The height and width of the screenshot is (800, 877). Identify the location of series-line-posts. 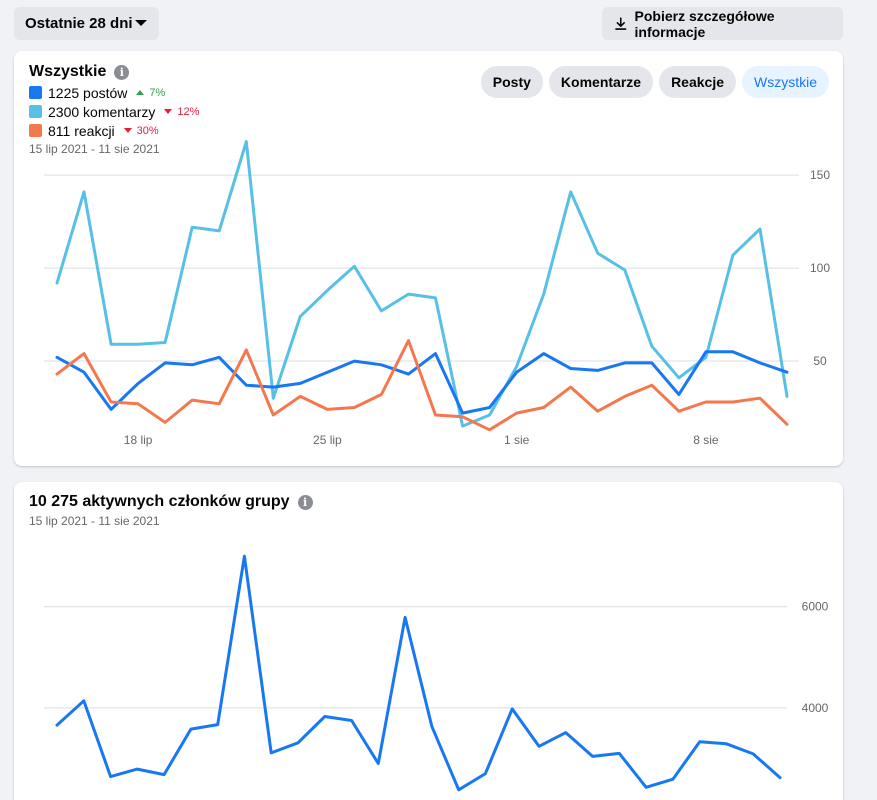
(422, 382).